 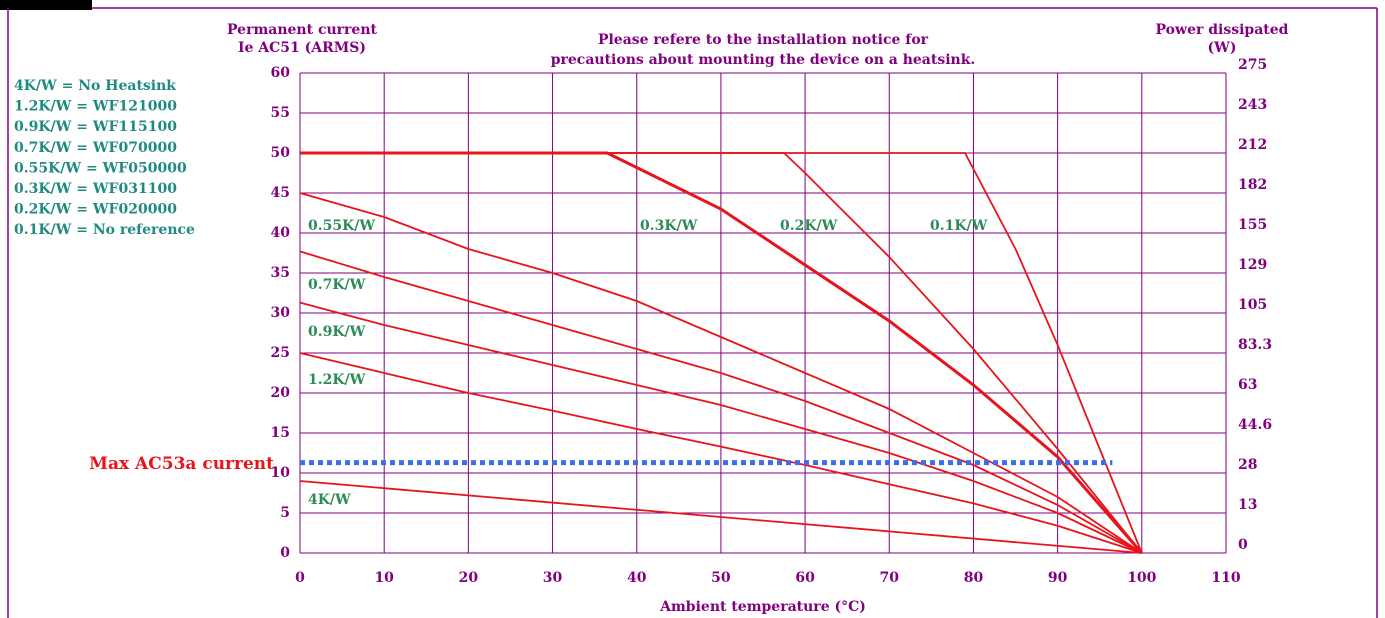 I want to click on y-tick-label: 55, so click(x=280, y=113).